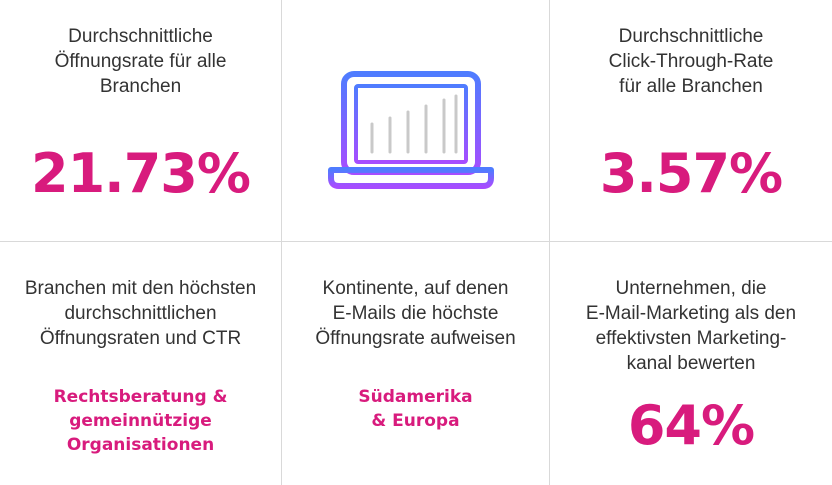  What do you see at coordinates (411, 130) in the screenshot?
I see `laptop-chart-icon` at bounding box center [411, 130].